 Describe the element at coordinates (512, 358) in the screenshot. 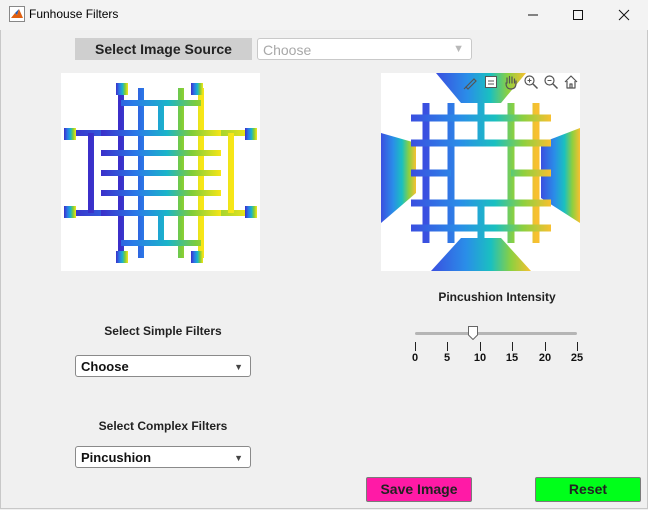

I see `slider-tick-label: 15` at that location.